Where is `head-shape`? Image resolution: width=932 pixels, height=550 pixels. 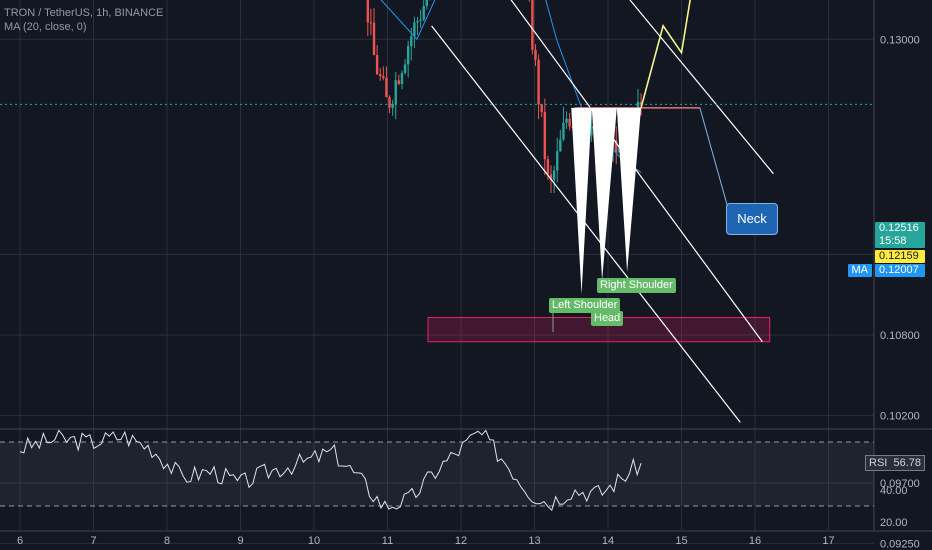
head-shape is located at coordinates (604, 193).